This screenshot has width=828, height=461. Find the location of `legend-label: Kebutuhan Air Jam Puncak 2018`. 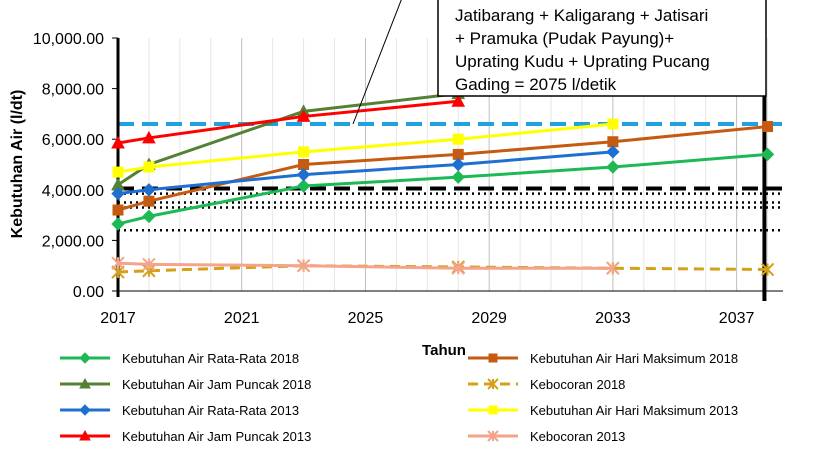

legend-label: Kebutuhan Air Jam Puncak 2018 is located at coordinates (216, 384).